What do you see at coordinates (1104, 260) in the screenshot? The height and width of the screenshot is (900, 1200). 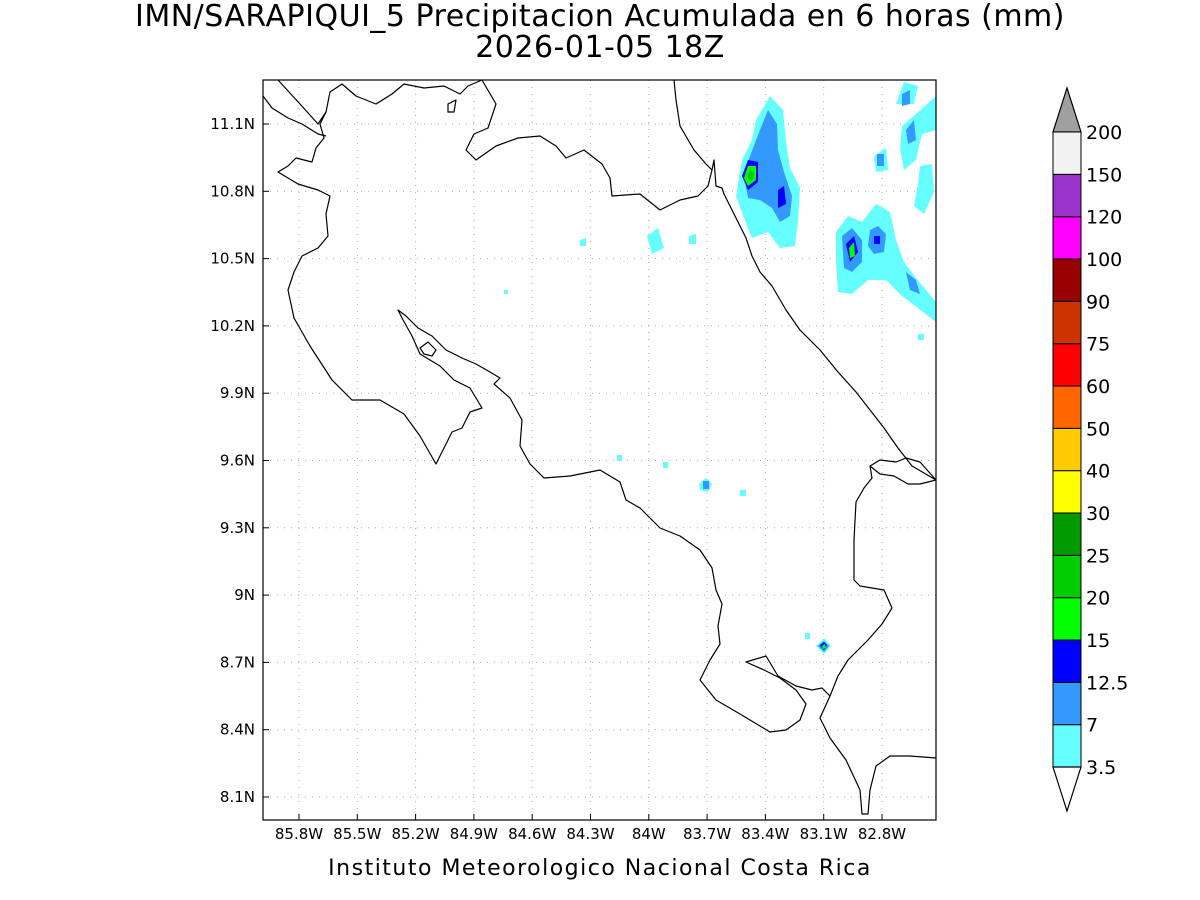 I see `colorbar-label: 100` at bounding box center [1104, 260].